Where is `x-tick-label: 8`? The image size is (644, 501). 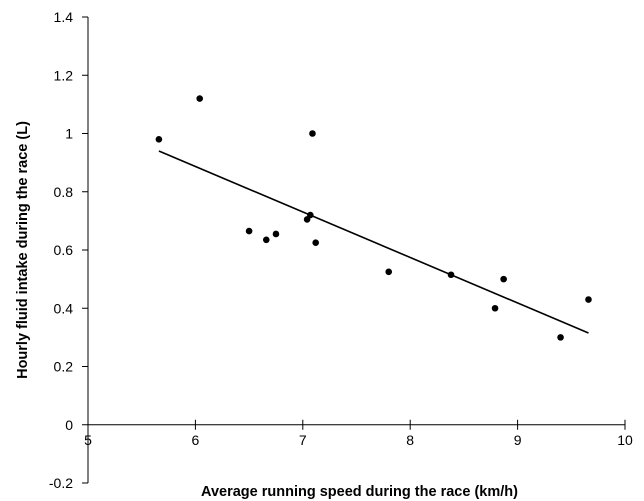 x-tick-label: 8 is located at coordinates (410, 440).